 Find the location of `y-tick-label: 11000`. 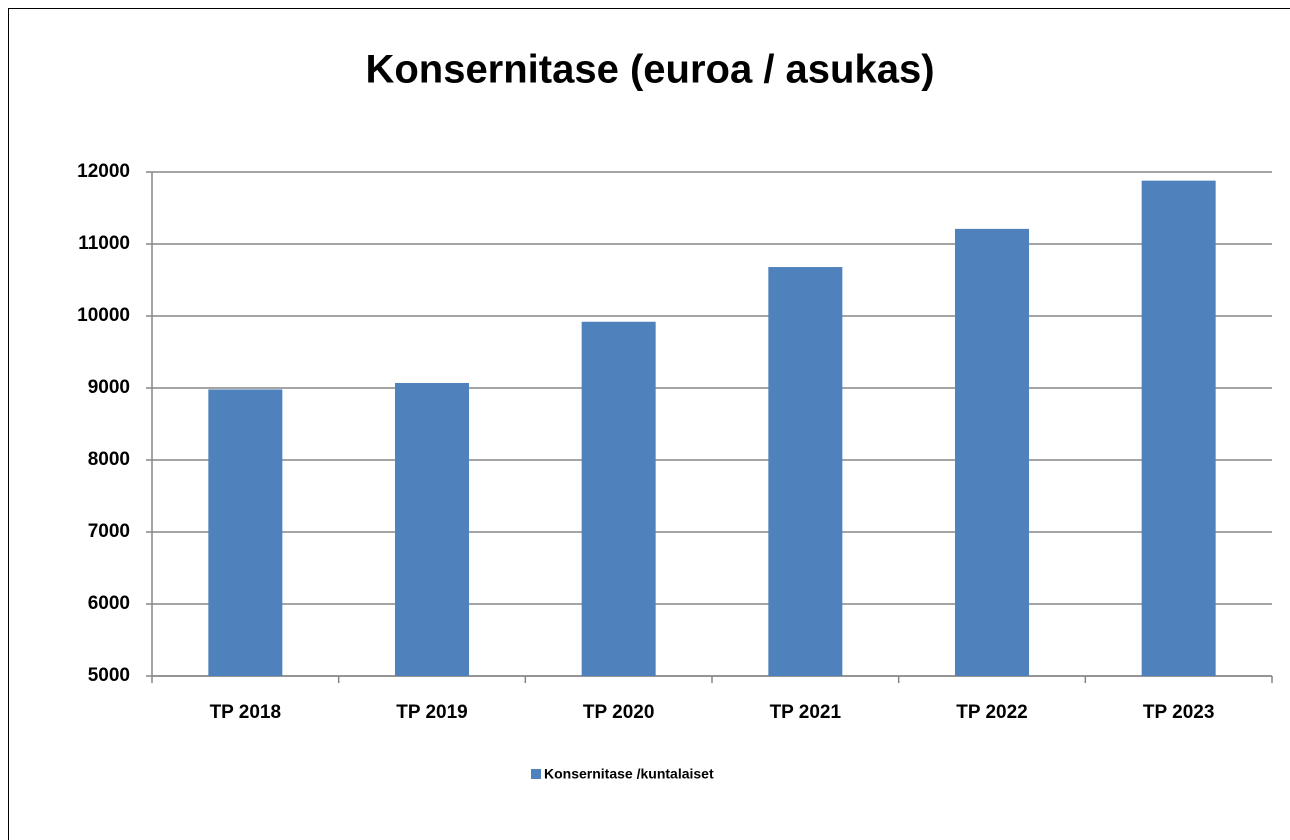

y-tick-label: 11000 is located at coordinates (104, 243).